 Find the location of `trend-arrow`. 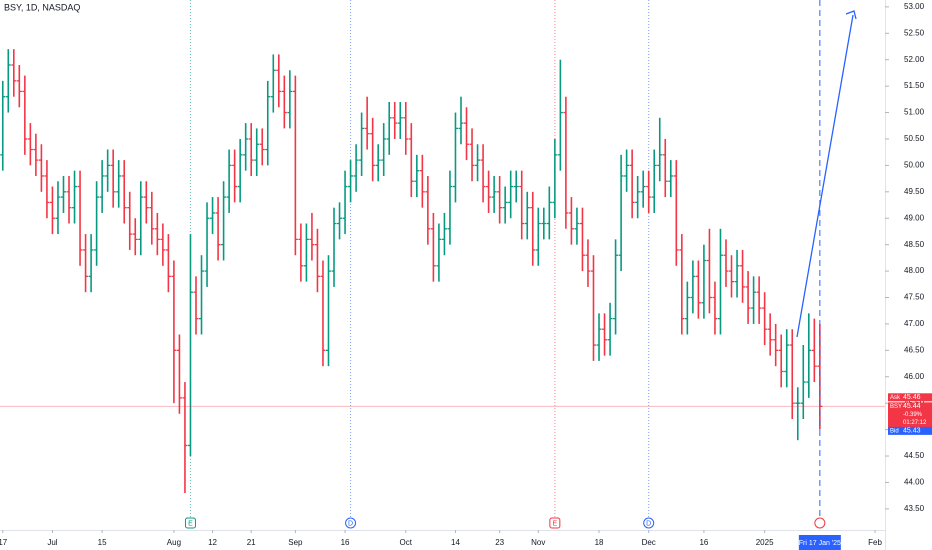

trend-arrow is located at coordinates (825, 176).